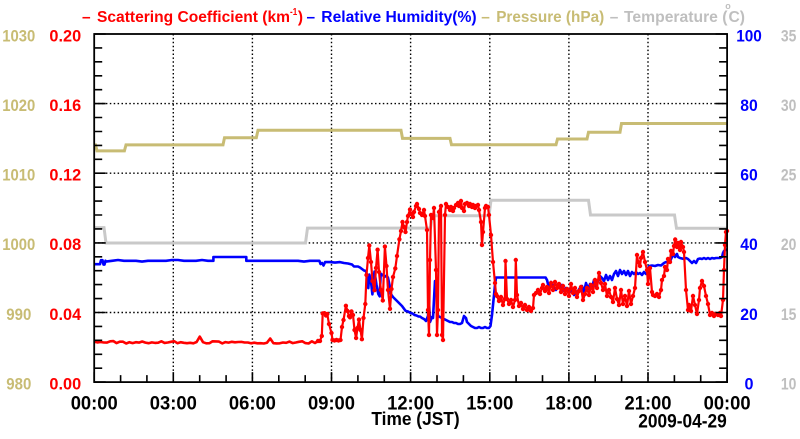 The height and width of the screenshot is (439, 800). What do you see at coordinates (252, 403) in the screenshot?
I see `svg-text: 06:00` at bounding box center [252, 403].